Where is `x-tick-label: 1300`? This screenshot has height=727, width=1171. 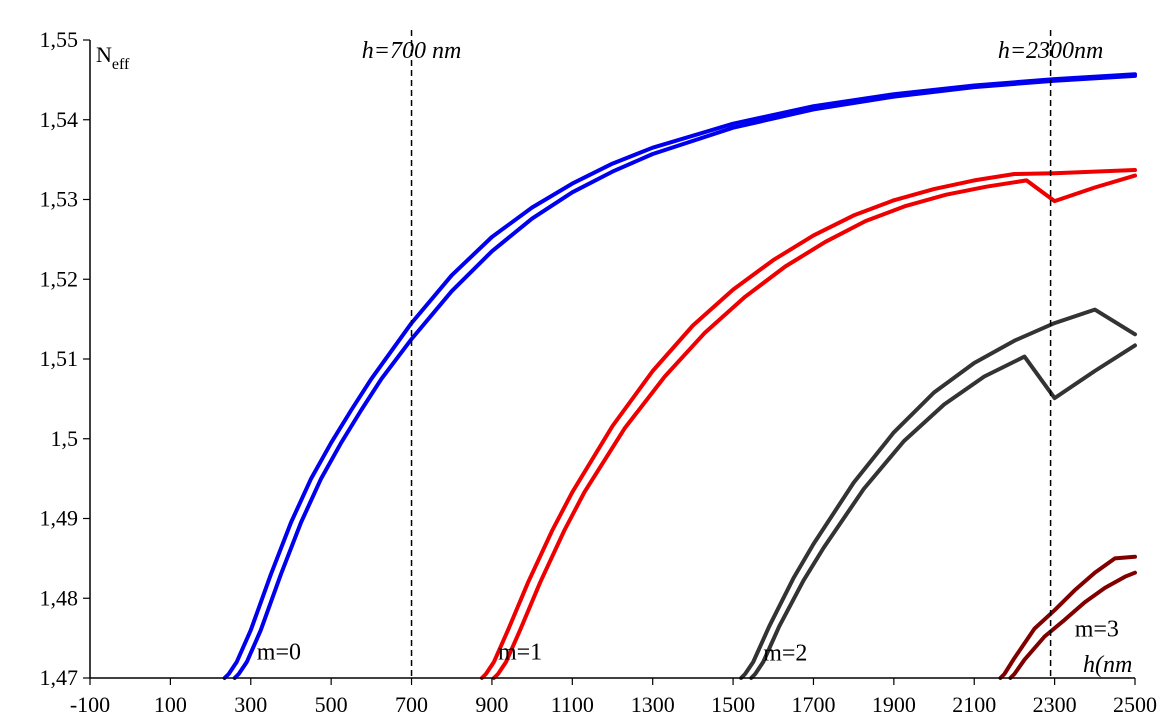 x-tick-label: 1300 is located at coordinates (653, 704).